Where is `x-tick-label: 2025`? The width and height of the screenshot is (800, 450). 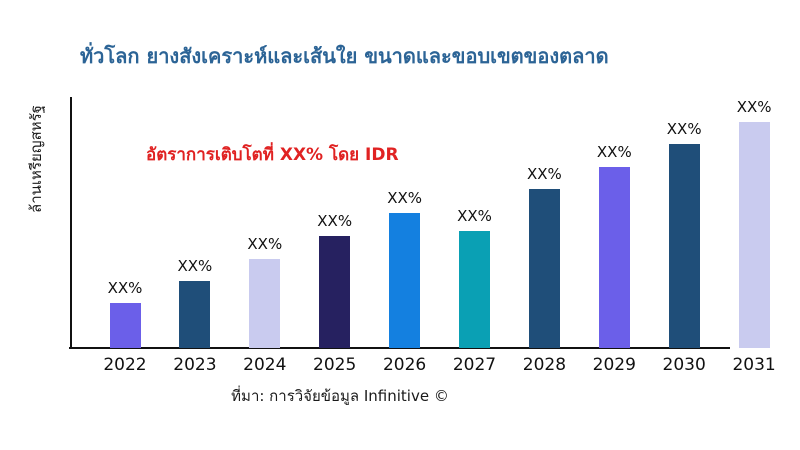 x-tick-label: 2025 is located at coordinates (335, 365).